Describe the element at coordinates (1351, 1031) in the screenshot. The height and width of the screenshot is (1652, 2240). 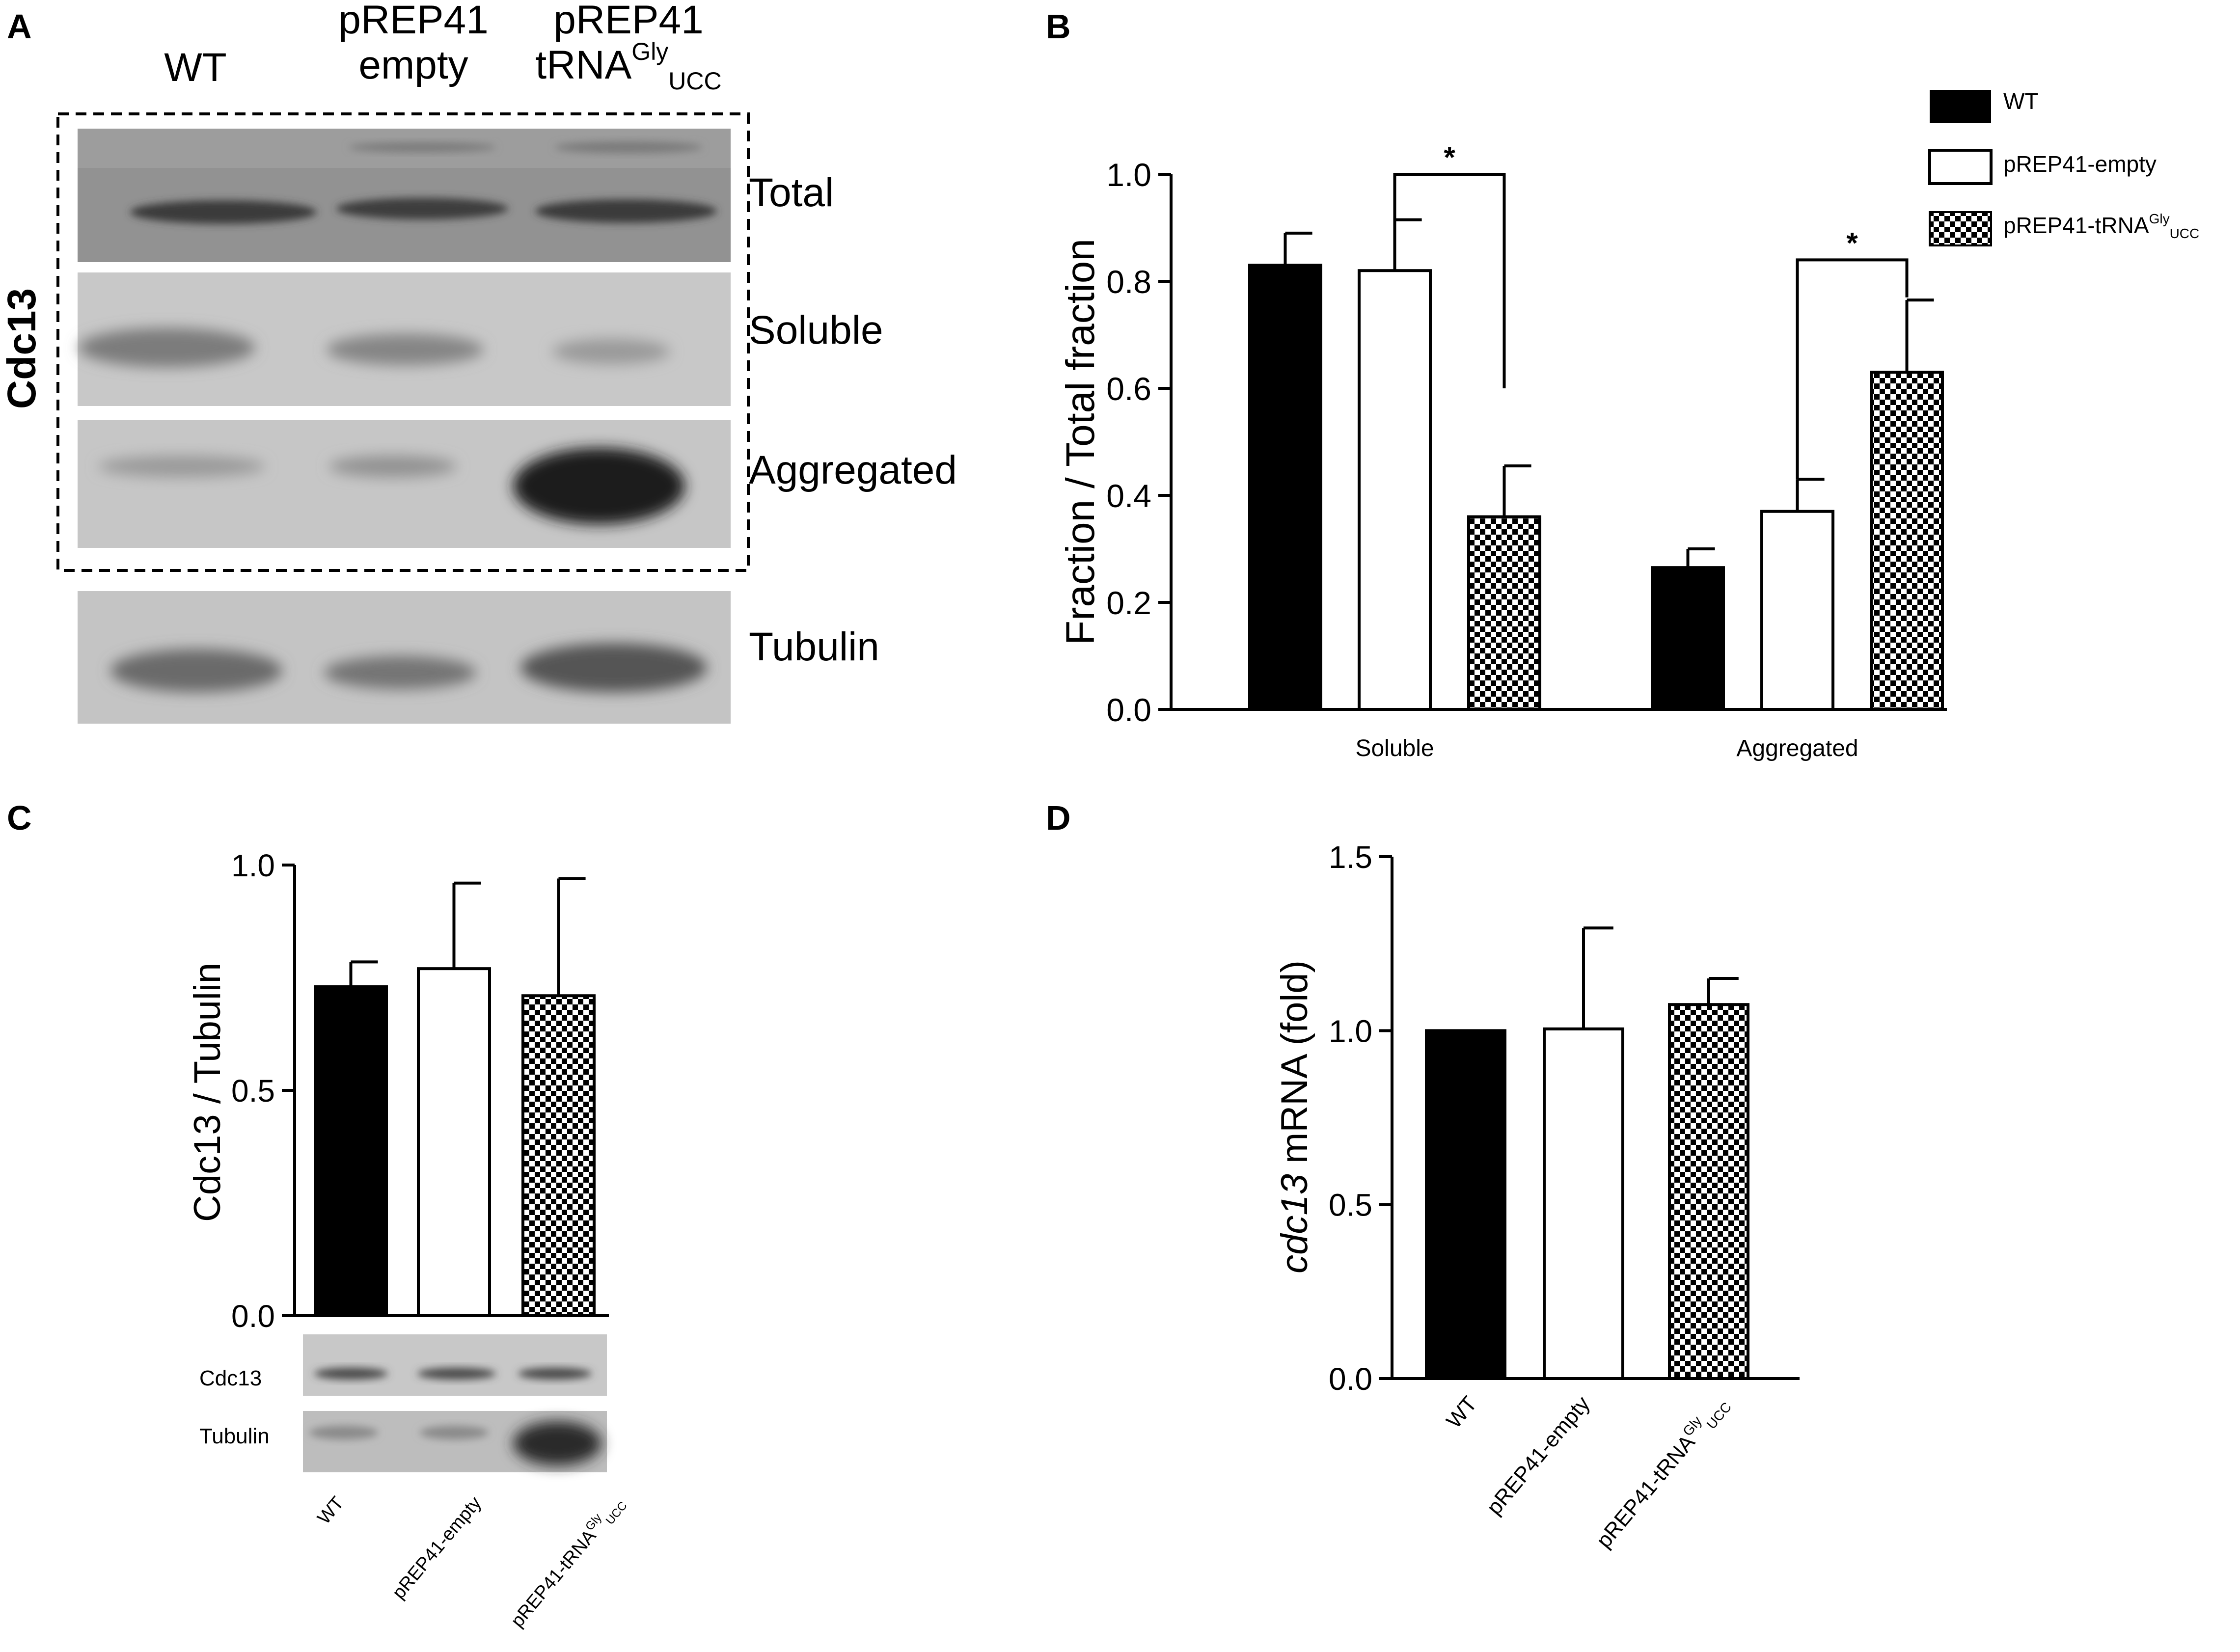
I see `d-y-tick-label: 1.0` at that location.